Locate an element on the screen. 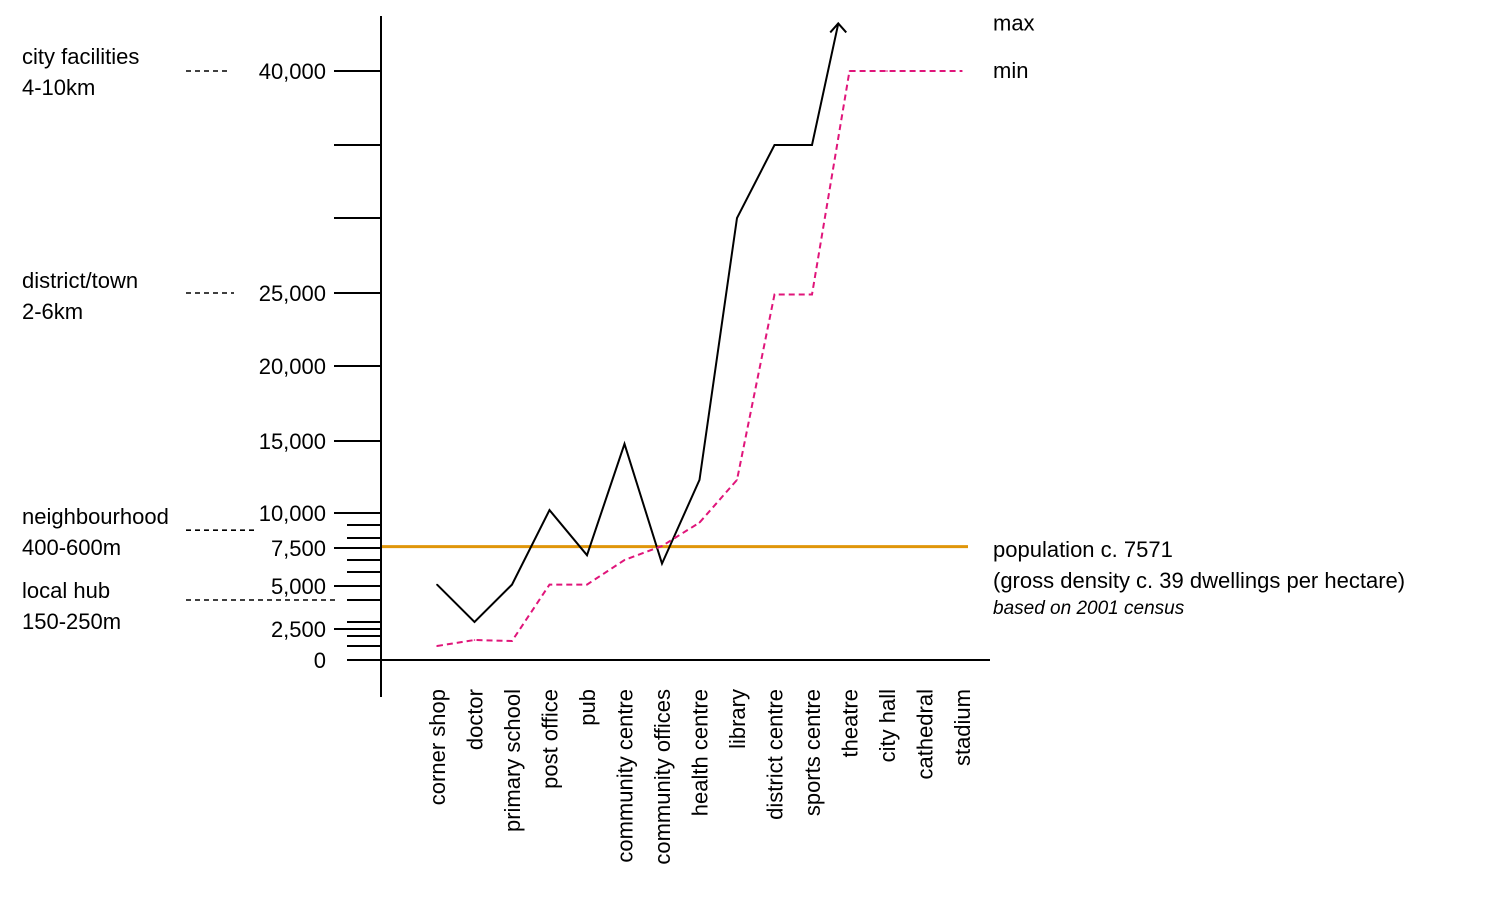  band-distance: 2-6km is located at coordinates (52, 311).